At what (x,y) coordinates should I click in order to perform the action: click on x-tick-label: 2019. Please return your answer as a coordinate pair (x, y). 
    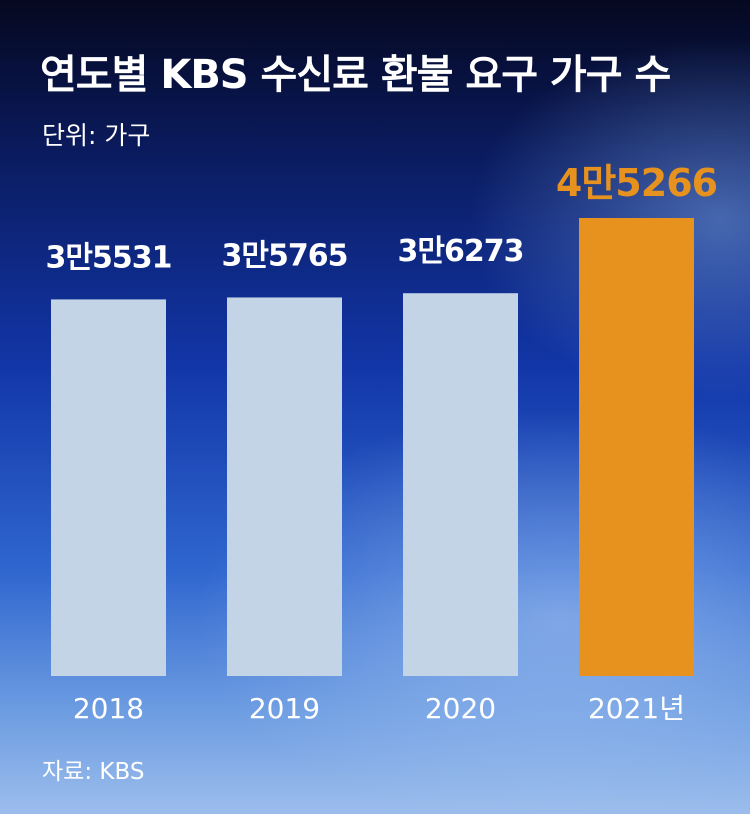
    Looking at the image, I should click on (284, 708).